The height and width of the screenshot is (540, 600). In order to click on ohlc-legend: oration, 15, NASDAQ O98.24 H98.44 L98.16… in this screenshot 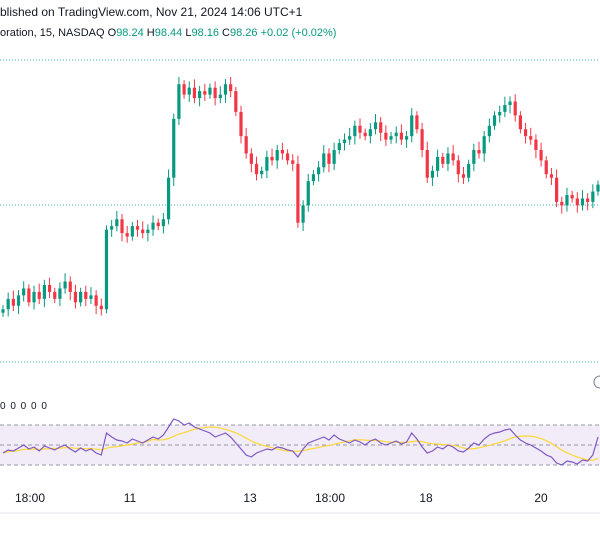, I will do `click(168, 33)`.